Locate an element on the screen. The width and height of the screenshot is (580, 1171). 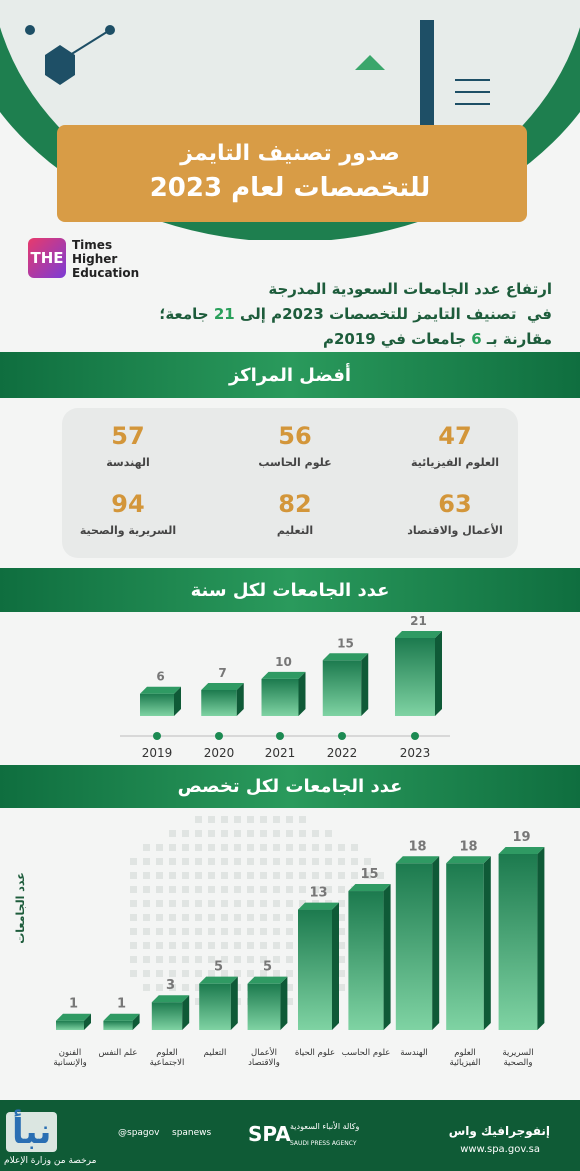
logo-line: Times is located at coordinates (92, 245).